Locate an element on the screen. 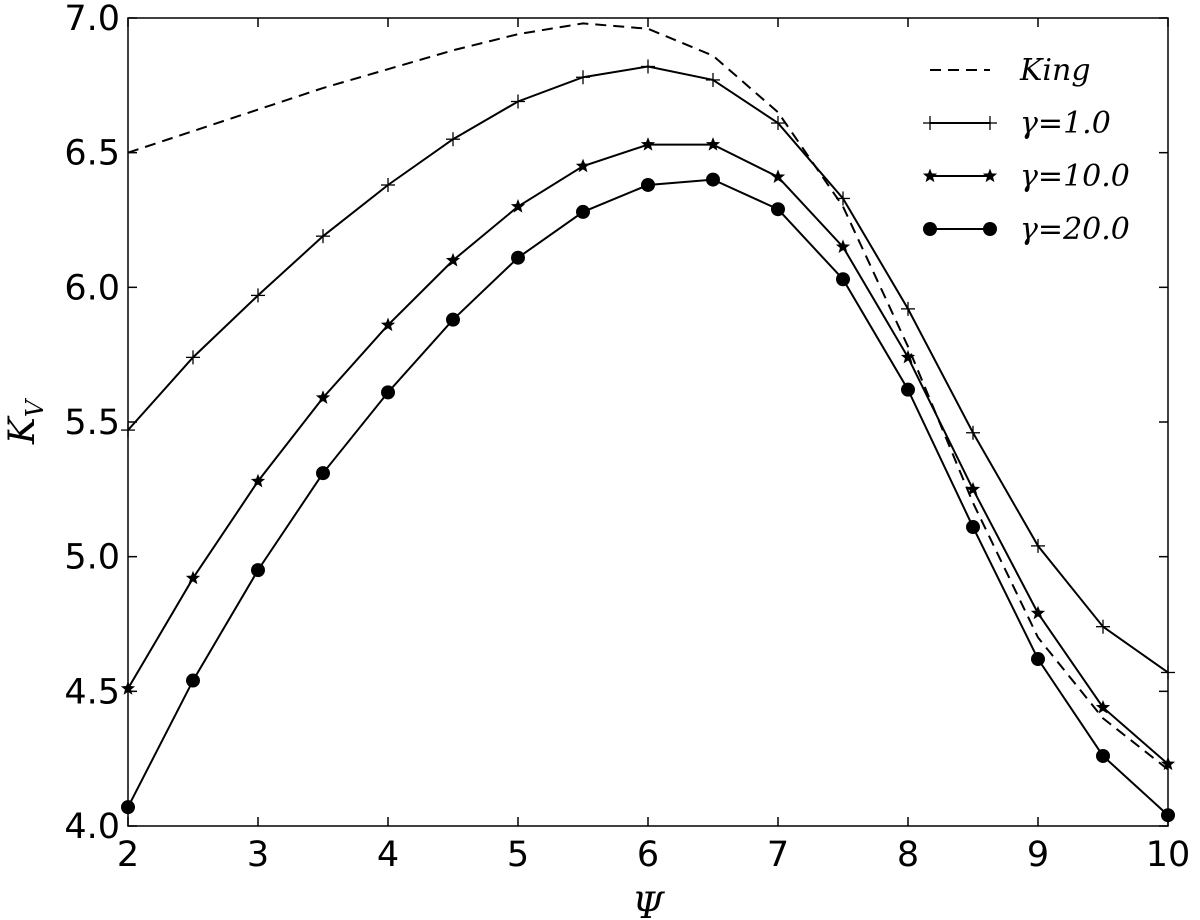 This screenshot has height=920, width=1200. legend-item-3: γ=20.0 is located at coordinates (1026, 229).